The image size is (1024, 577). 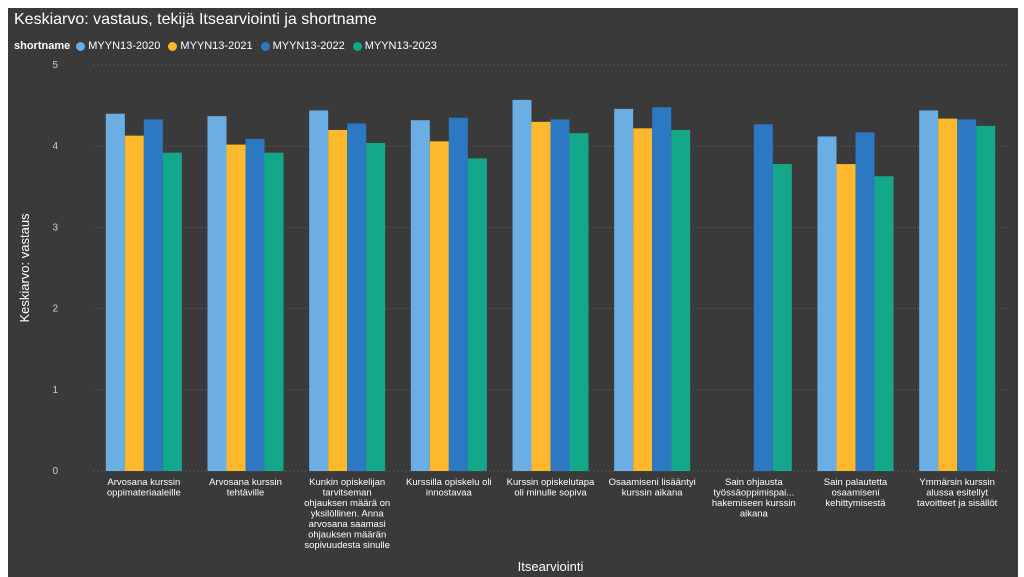 I want to click on x-category-label-line: aikana, so click(x=754, y=514).